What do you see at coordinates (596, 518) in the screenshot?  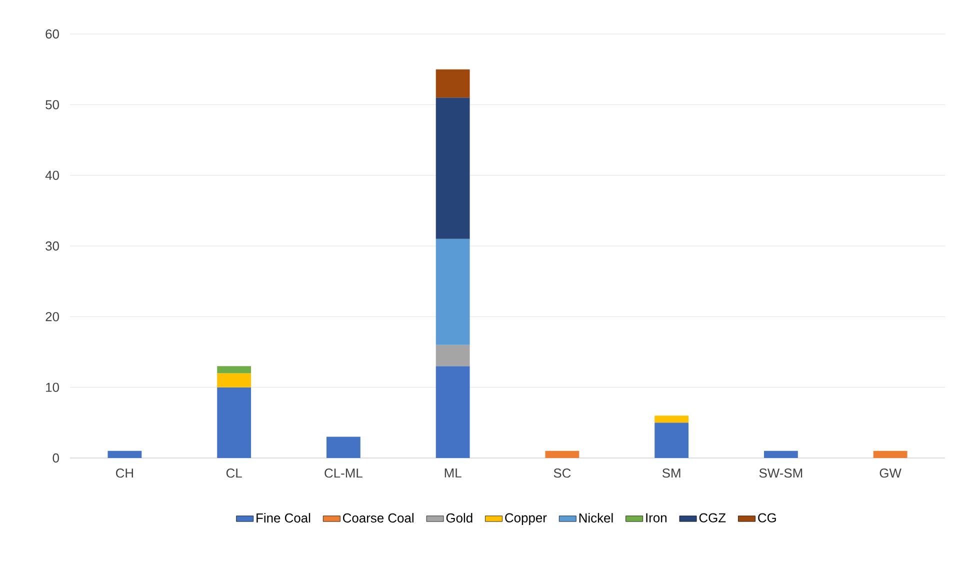 I see `legend-label: Nickel` at bounding box center [596, 518].